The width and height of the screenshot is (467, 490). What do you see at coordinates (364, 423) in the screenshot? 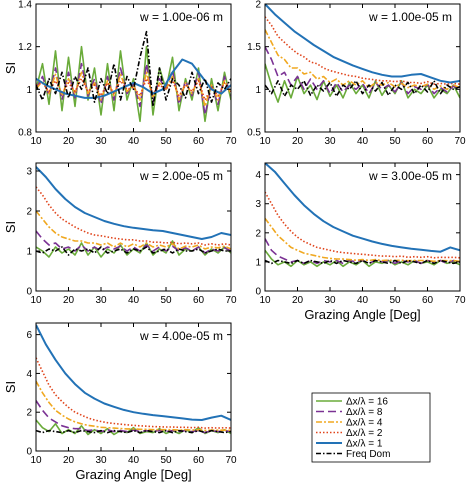
I see `legend-label: Δx/λ = 4` at bounding box center [364, 423].